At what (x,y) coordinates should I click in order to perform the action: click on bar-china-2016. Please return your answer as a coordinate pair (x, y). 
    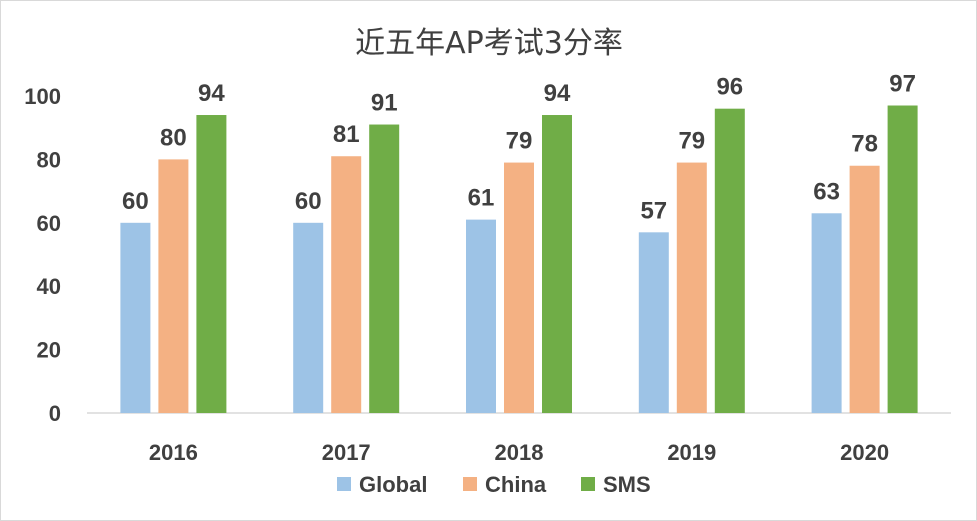
    Looking at the image, I should click on (173, 286).